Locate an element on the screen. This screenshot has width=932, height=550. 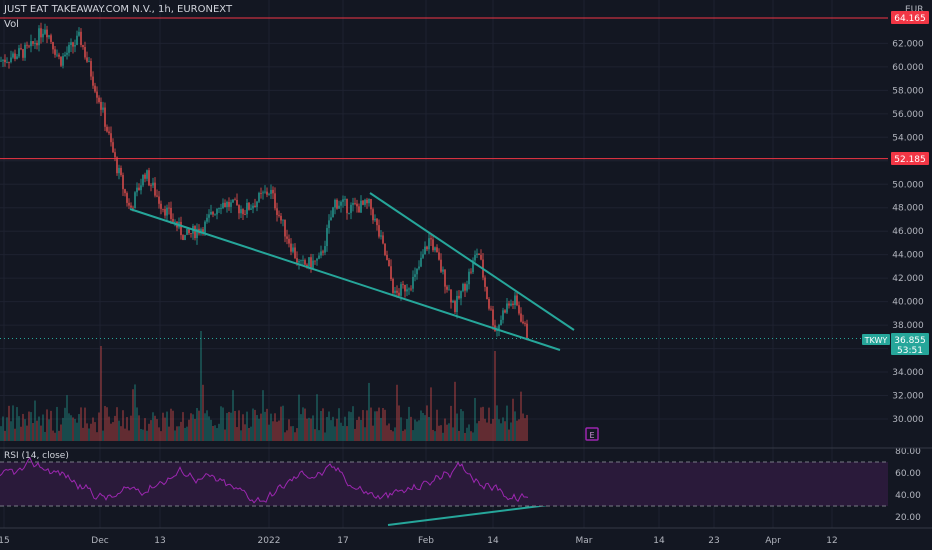
y-tick-label: 42.000 is located at coordinates (908, 279).